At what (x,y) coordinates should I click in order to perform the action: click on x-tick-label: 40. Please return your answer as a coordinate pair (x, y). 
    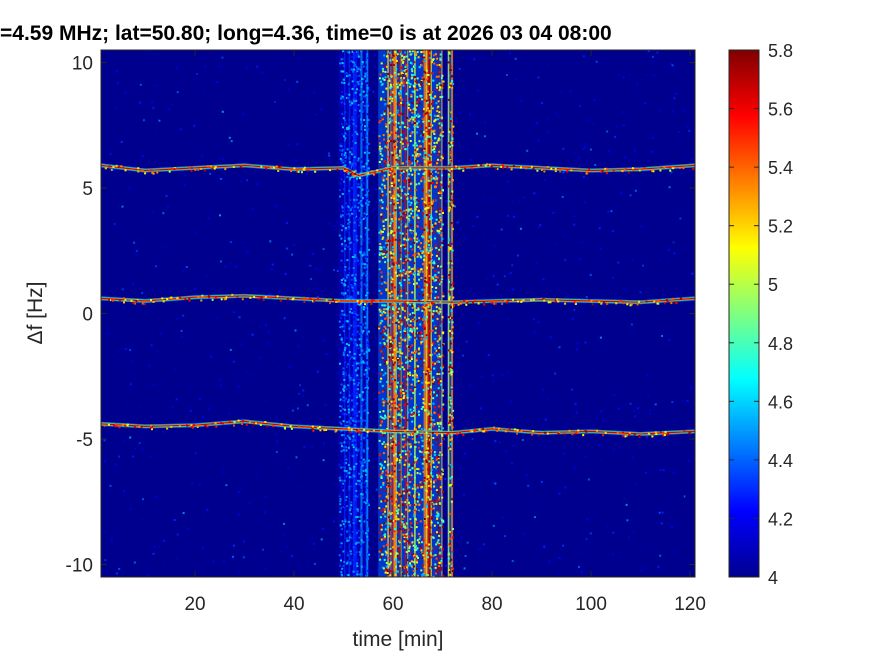
    Looking at the image, I should click on (293, 604).